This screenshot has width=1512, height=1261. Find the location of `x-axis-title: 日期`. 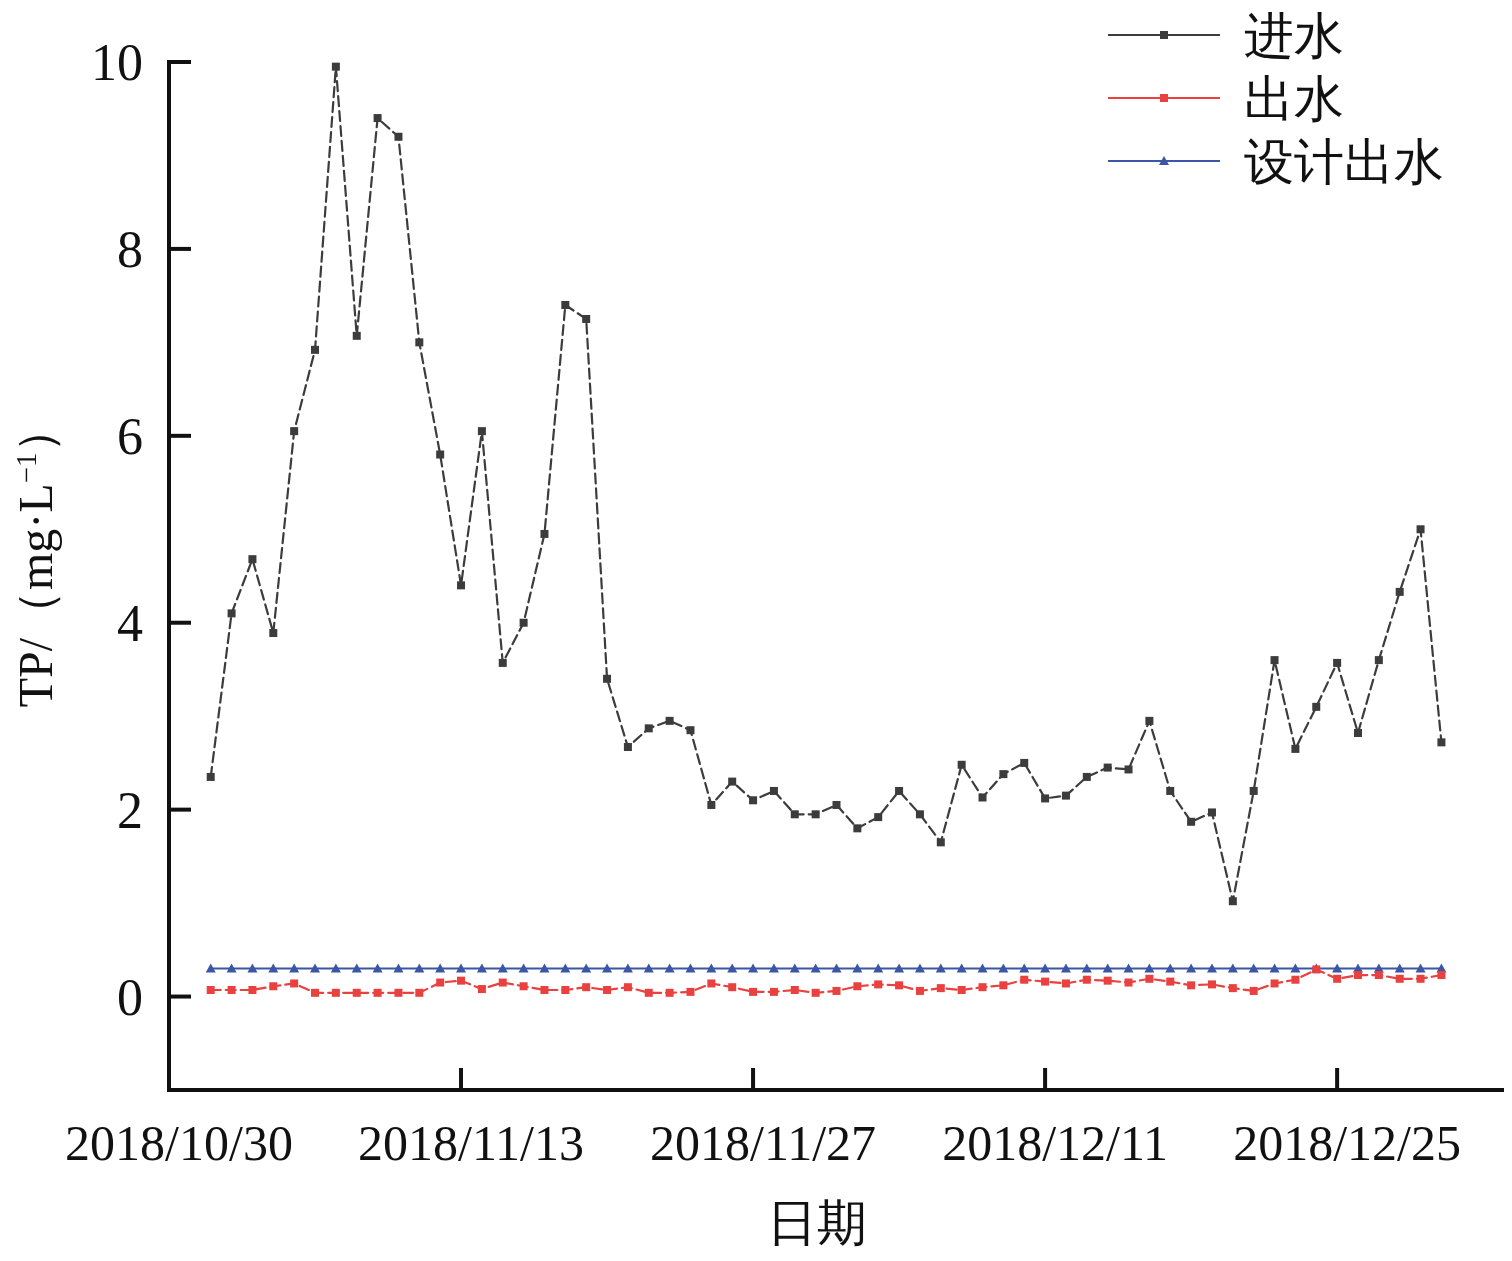

x-axis-title: 日期 is located at coordinates (816, 1223).